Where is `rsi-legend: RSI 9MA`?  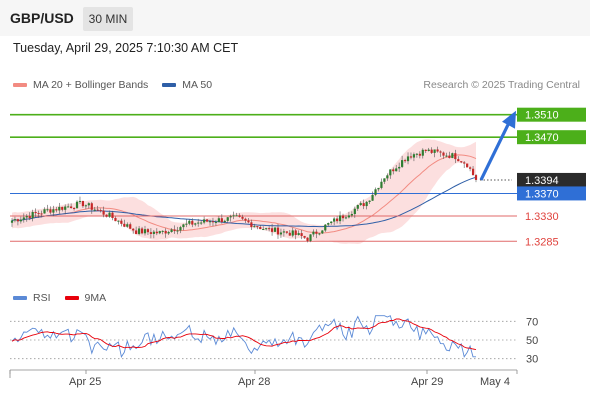 rsi-legend: RSI 9MA is located at coordinates (66, 298).